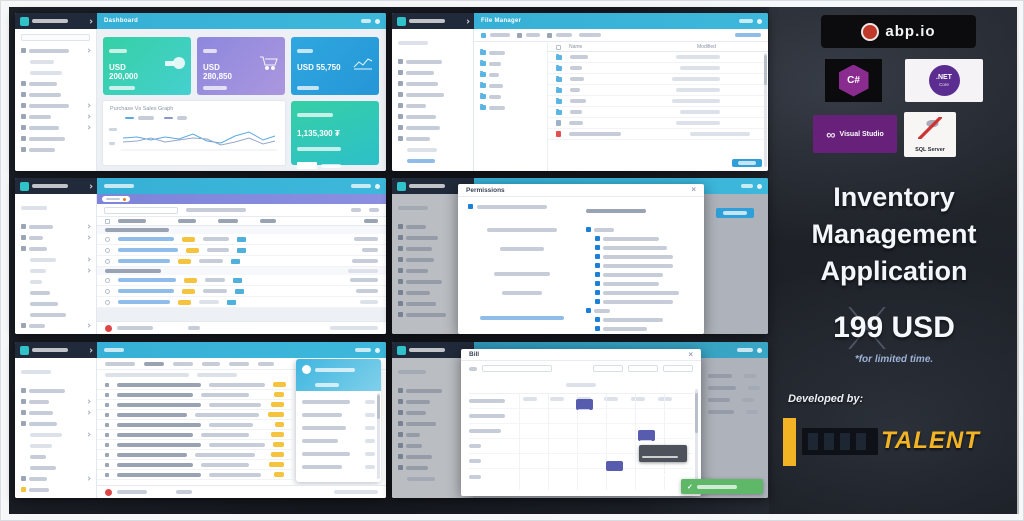 This screenshot has width=1024, height=521. Describe the element at coordinates (141, 210) in the screenshot. I see `search-input` at that location.